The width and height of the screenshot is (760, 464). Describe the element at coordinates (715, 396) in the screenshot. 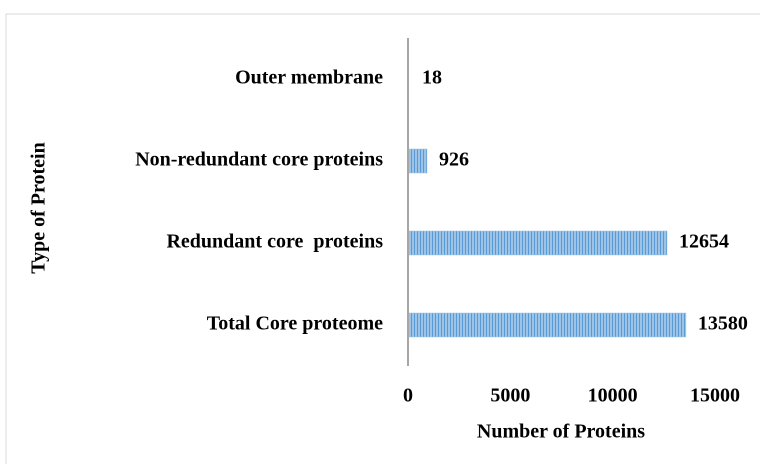

I see `x-tick-label: 15000` at that location.